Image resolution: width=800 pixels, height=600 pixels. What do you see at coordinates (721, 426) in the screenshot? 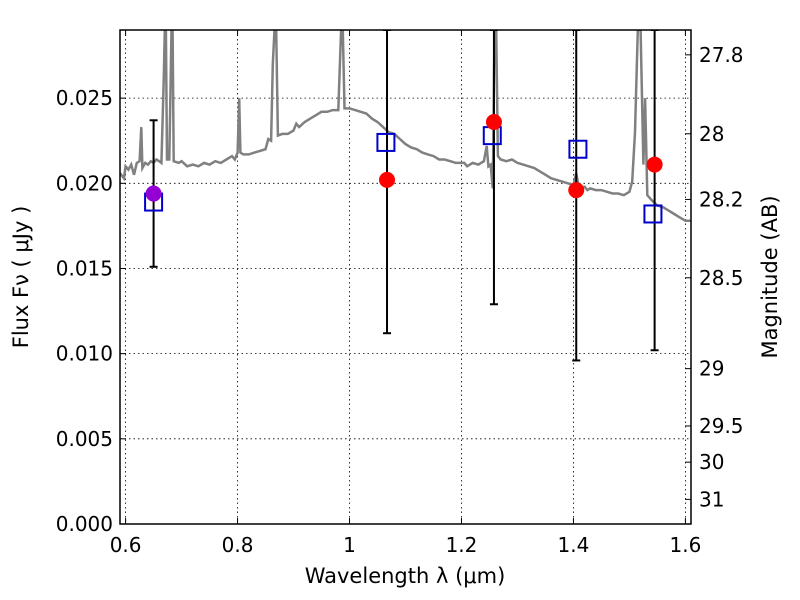
I see `right-tick-label: 29.5` at bounding box center [721, 426].